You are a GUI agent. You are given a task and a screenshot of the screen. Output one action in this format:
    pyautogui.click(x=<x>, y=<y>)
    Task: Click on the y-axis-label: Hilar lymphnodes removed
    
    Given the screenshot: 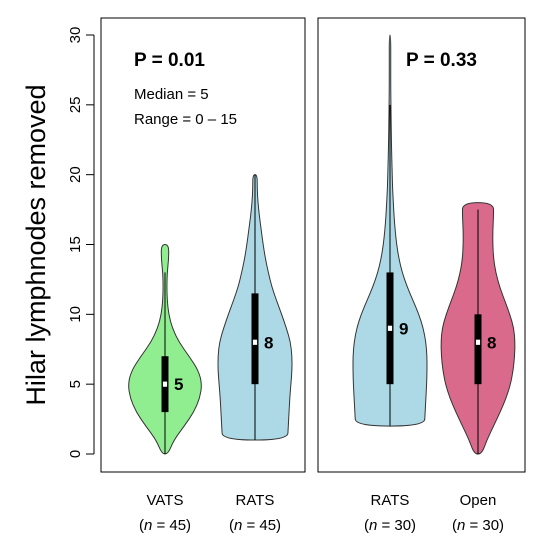 What is the action you would take?
    pyautogui.click(x=36, y=244)
    